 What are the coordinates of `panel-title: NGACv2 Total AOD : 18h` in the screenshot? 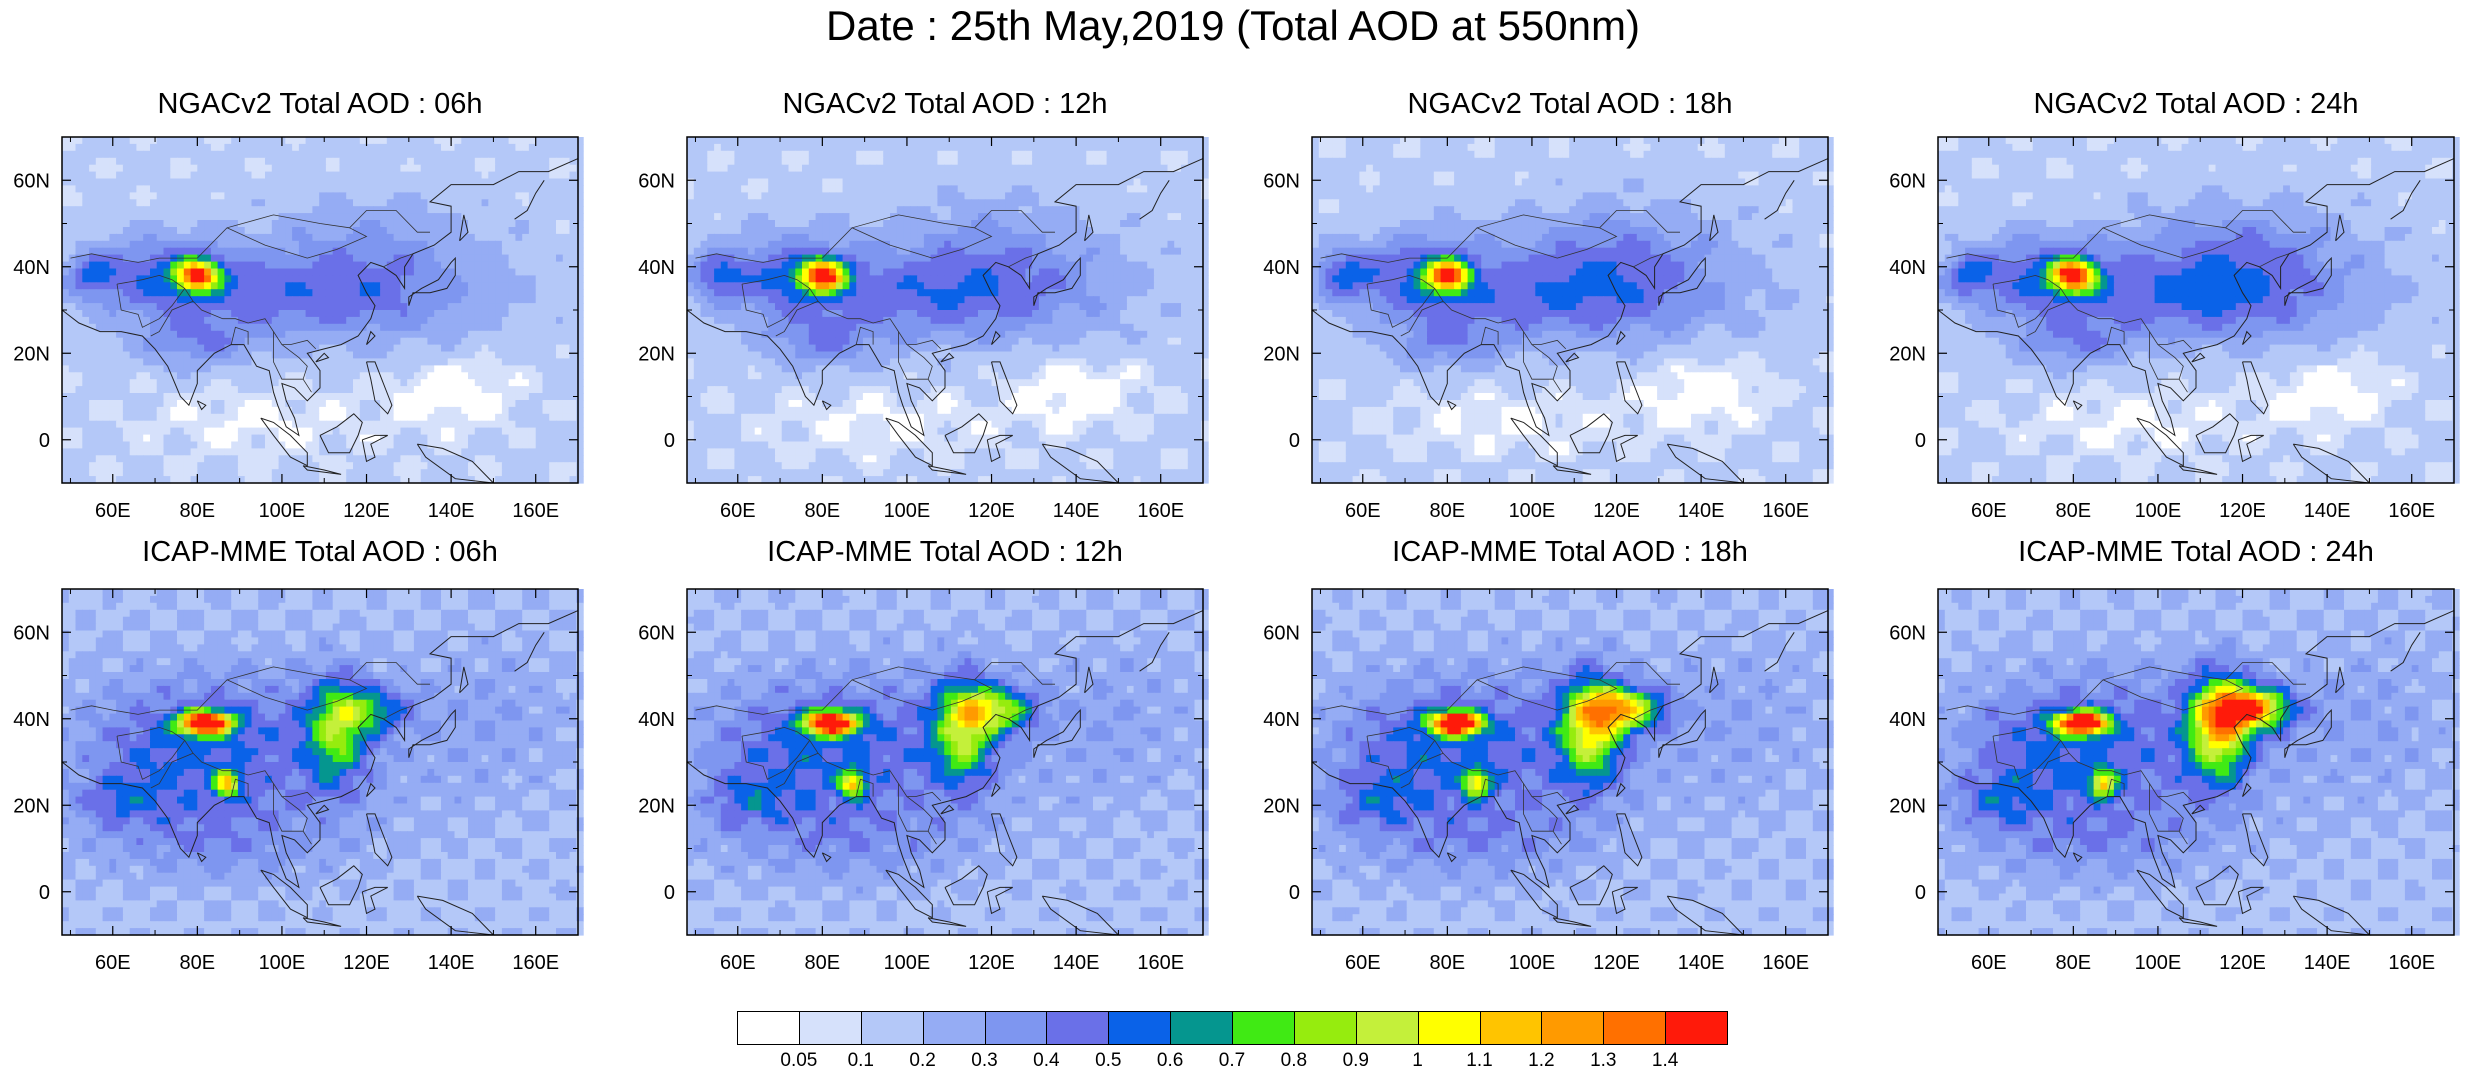 It's located at (1570, 104).